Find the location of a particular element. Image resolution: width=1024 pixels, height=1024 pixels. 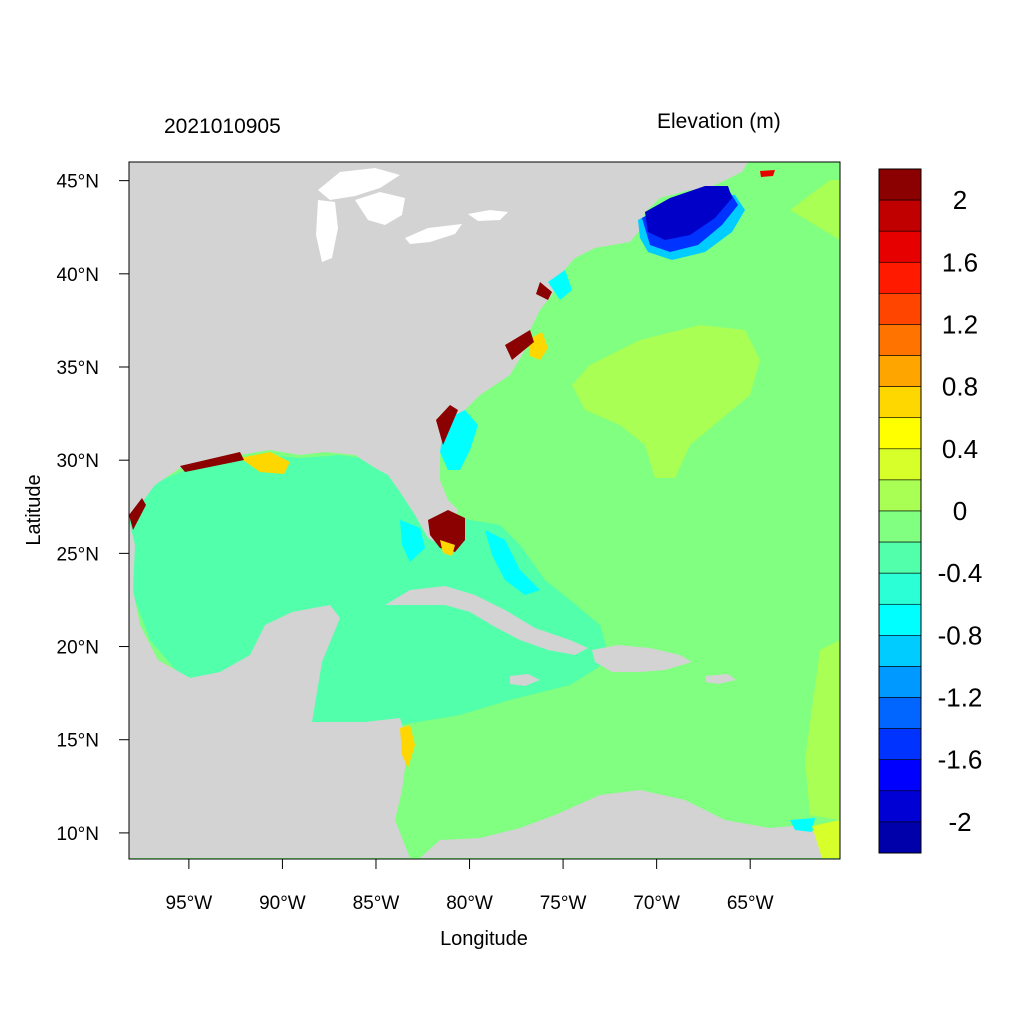

x-axis-label: Longitude is located at coordinates (484, 939).